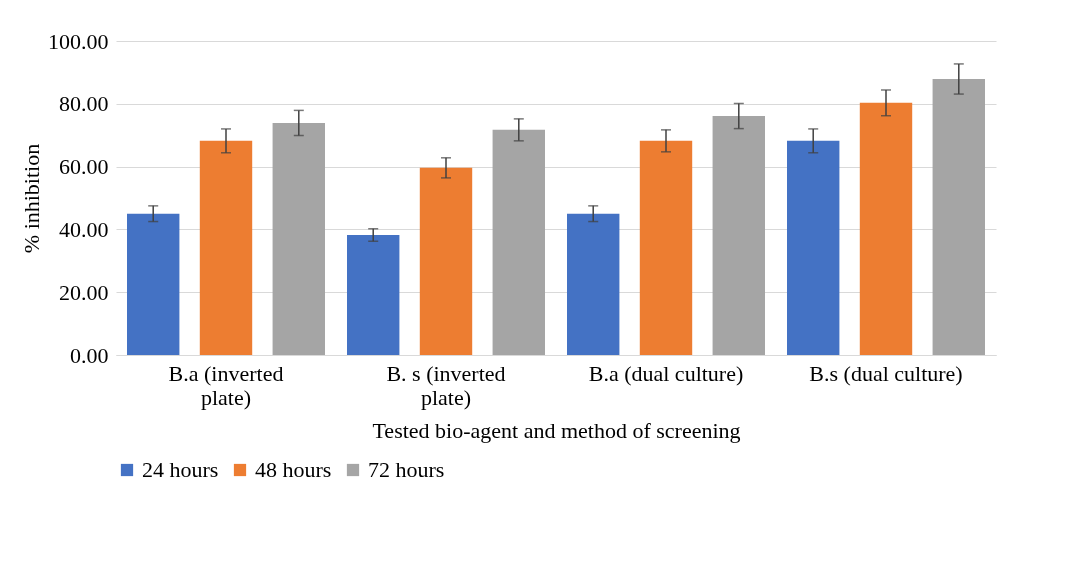  What do you see at coordinates (406, 469) in the screenshot?
I see `legend-label: 72 hours` at bounding box center [406, 469].